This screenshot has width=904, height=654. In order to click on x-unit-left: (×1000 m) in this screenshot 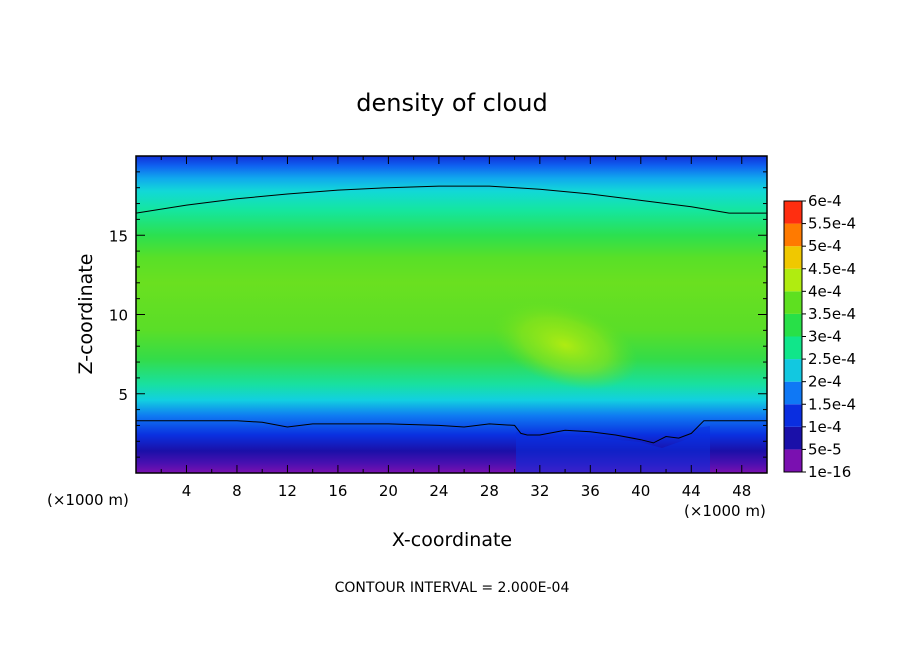, I will do `click(88, 500)`.